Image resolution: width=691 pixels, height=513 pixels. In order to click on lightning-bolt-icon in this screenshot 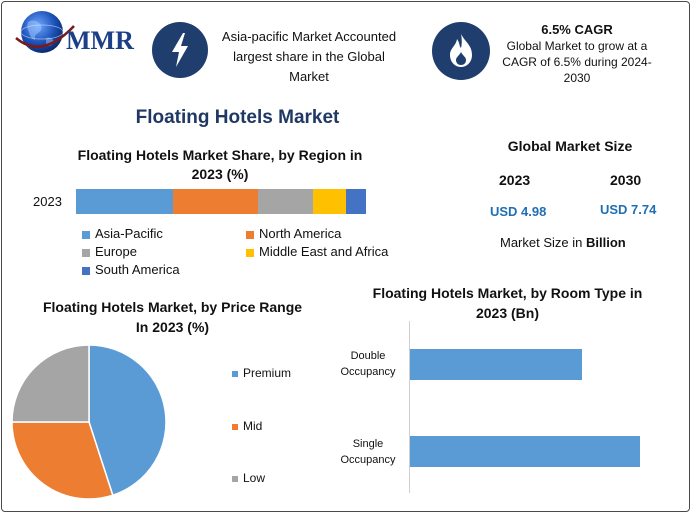, I will do `click(180, 50)`.